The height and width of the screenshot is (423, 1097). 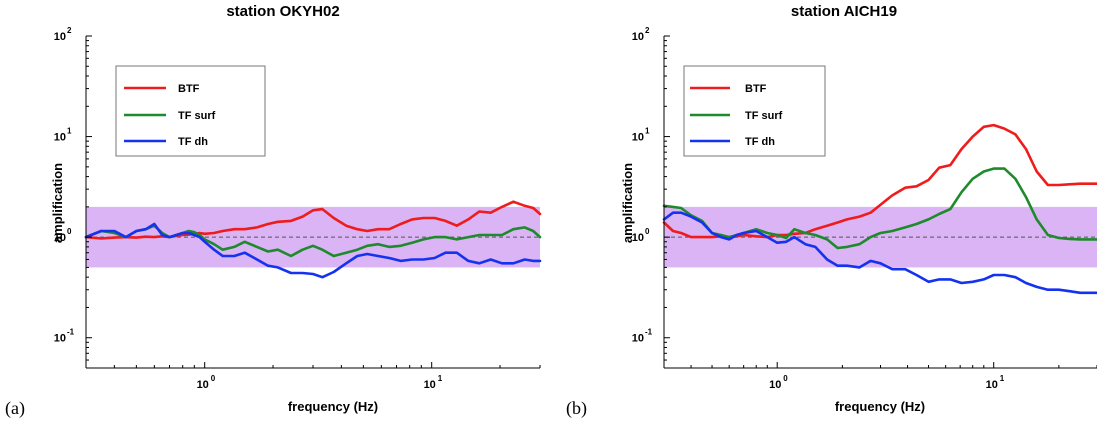 I want to click on legend-b: BTF TF surf TF dh, so click(x=754, y=111).